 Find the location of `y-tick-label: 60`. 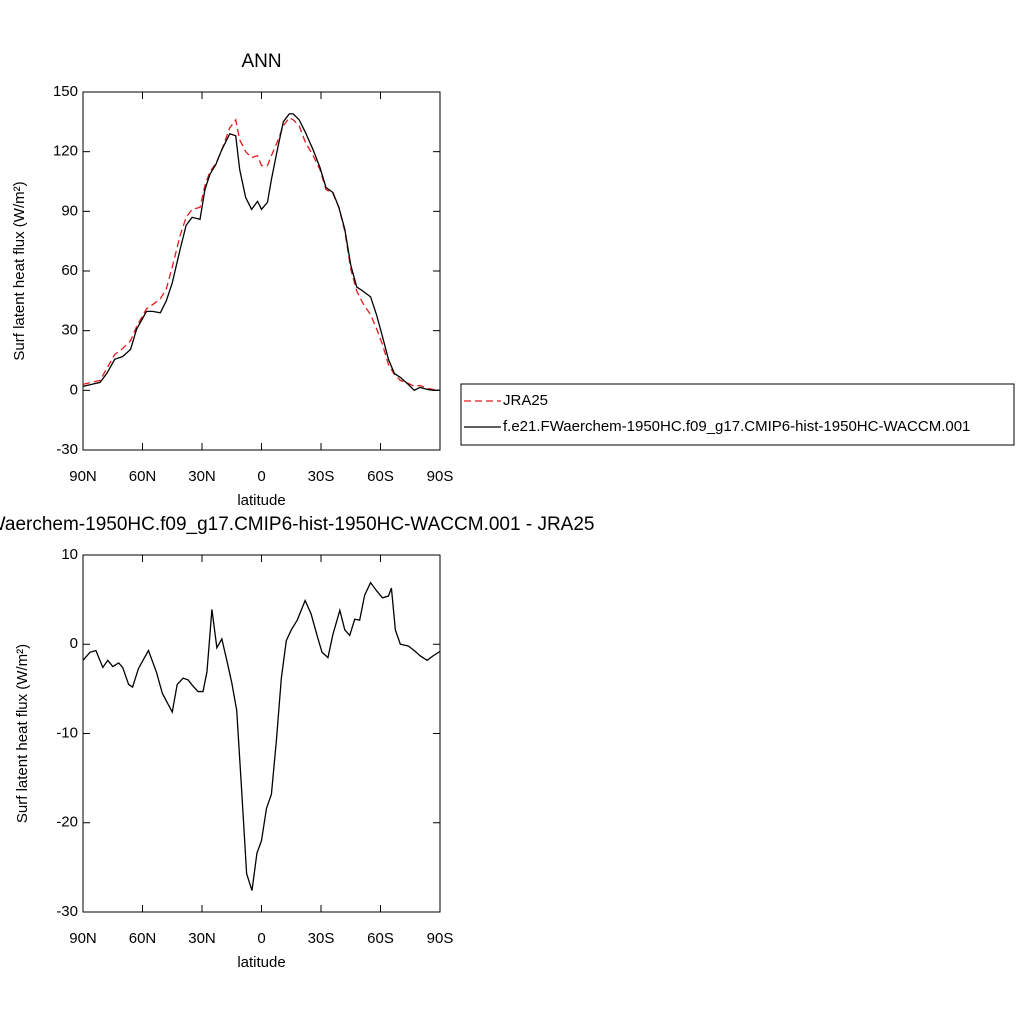

y-tick-label: 60 is located at coordinates (69, 270).